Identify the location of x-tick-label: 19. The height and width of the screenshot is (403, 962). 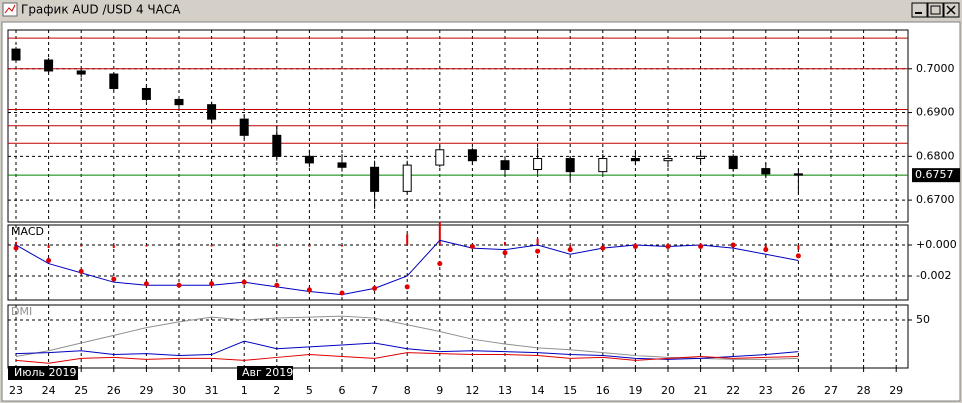
(635, 390).